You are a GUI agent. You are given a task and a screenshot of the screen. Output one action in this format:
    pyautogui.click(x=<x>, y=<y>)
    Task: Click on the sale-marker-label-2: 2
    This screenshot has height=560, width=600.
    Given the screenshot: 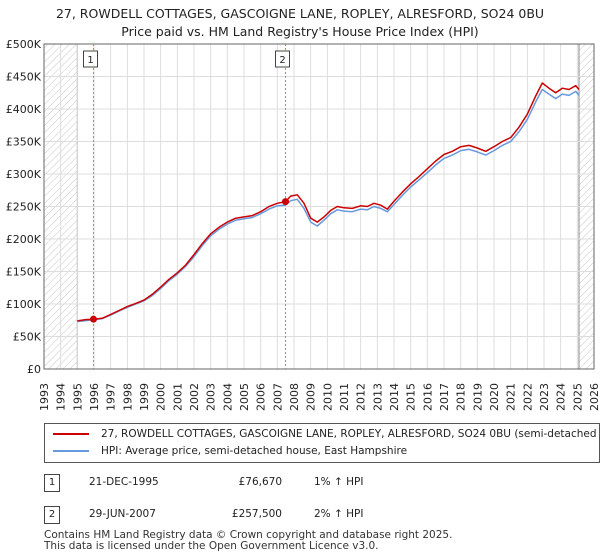 What is the action you would take?
    pyautogui.click(x=282, y=60)
    